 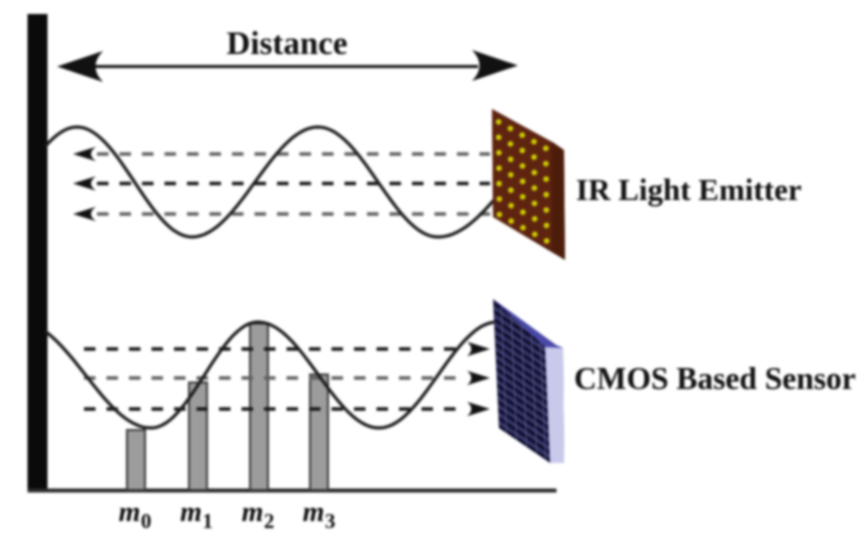 What do you see at coordinates (258, 515) in the screenshot?
I see `svg-text: m2` at bounding box center [258, 515].